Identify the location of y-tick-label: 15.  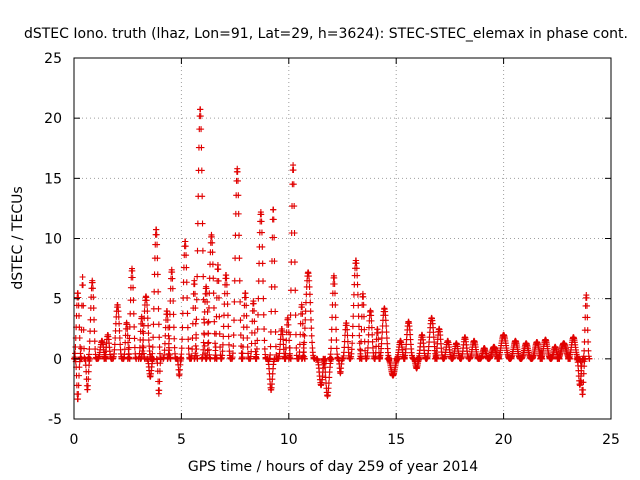
(53, 179).